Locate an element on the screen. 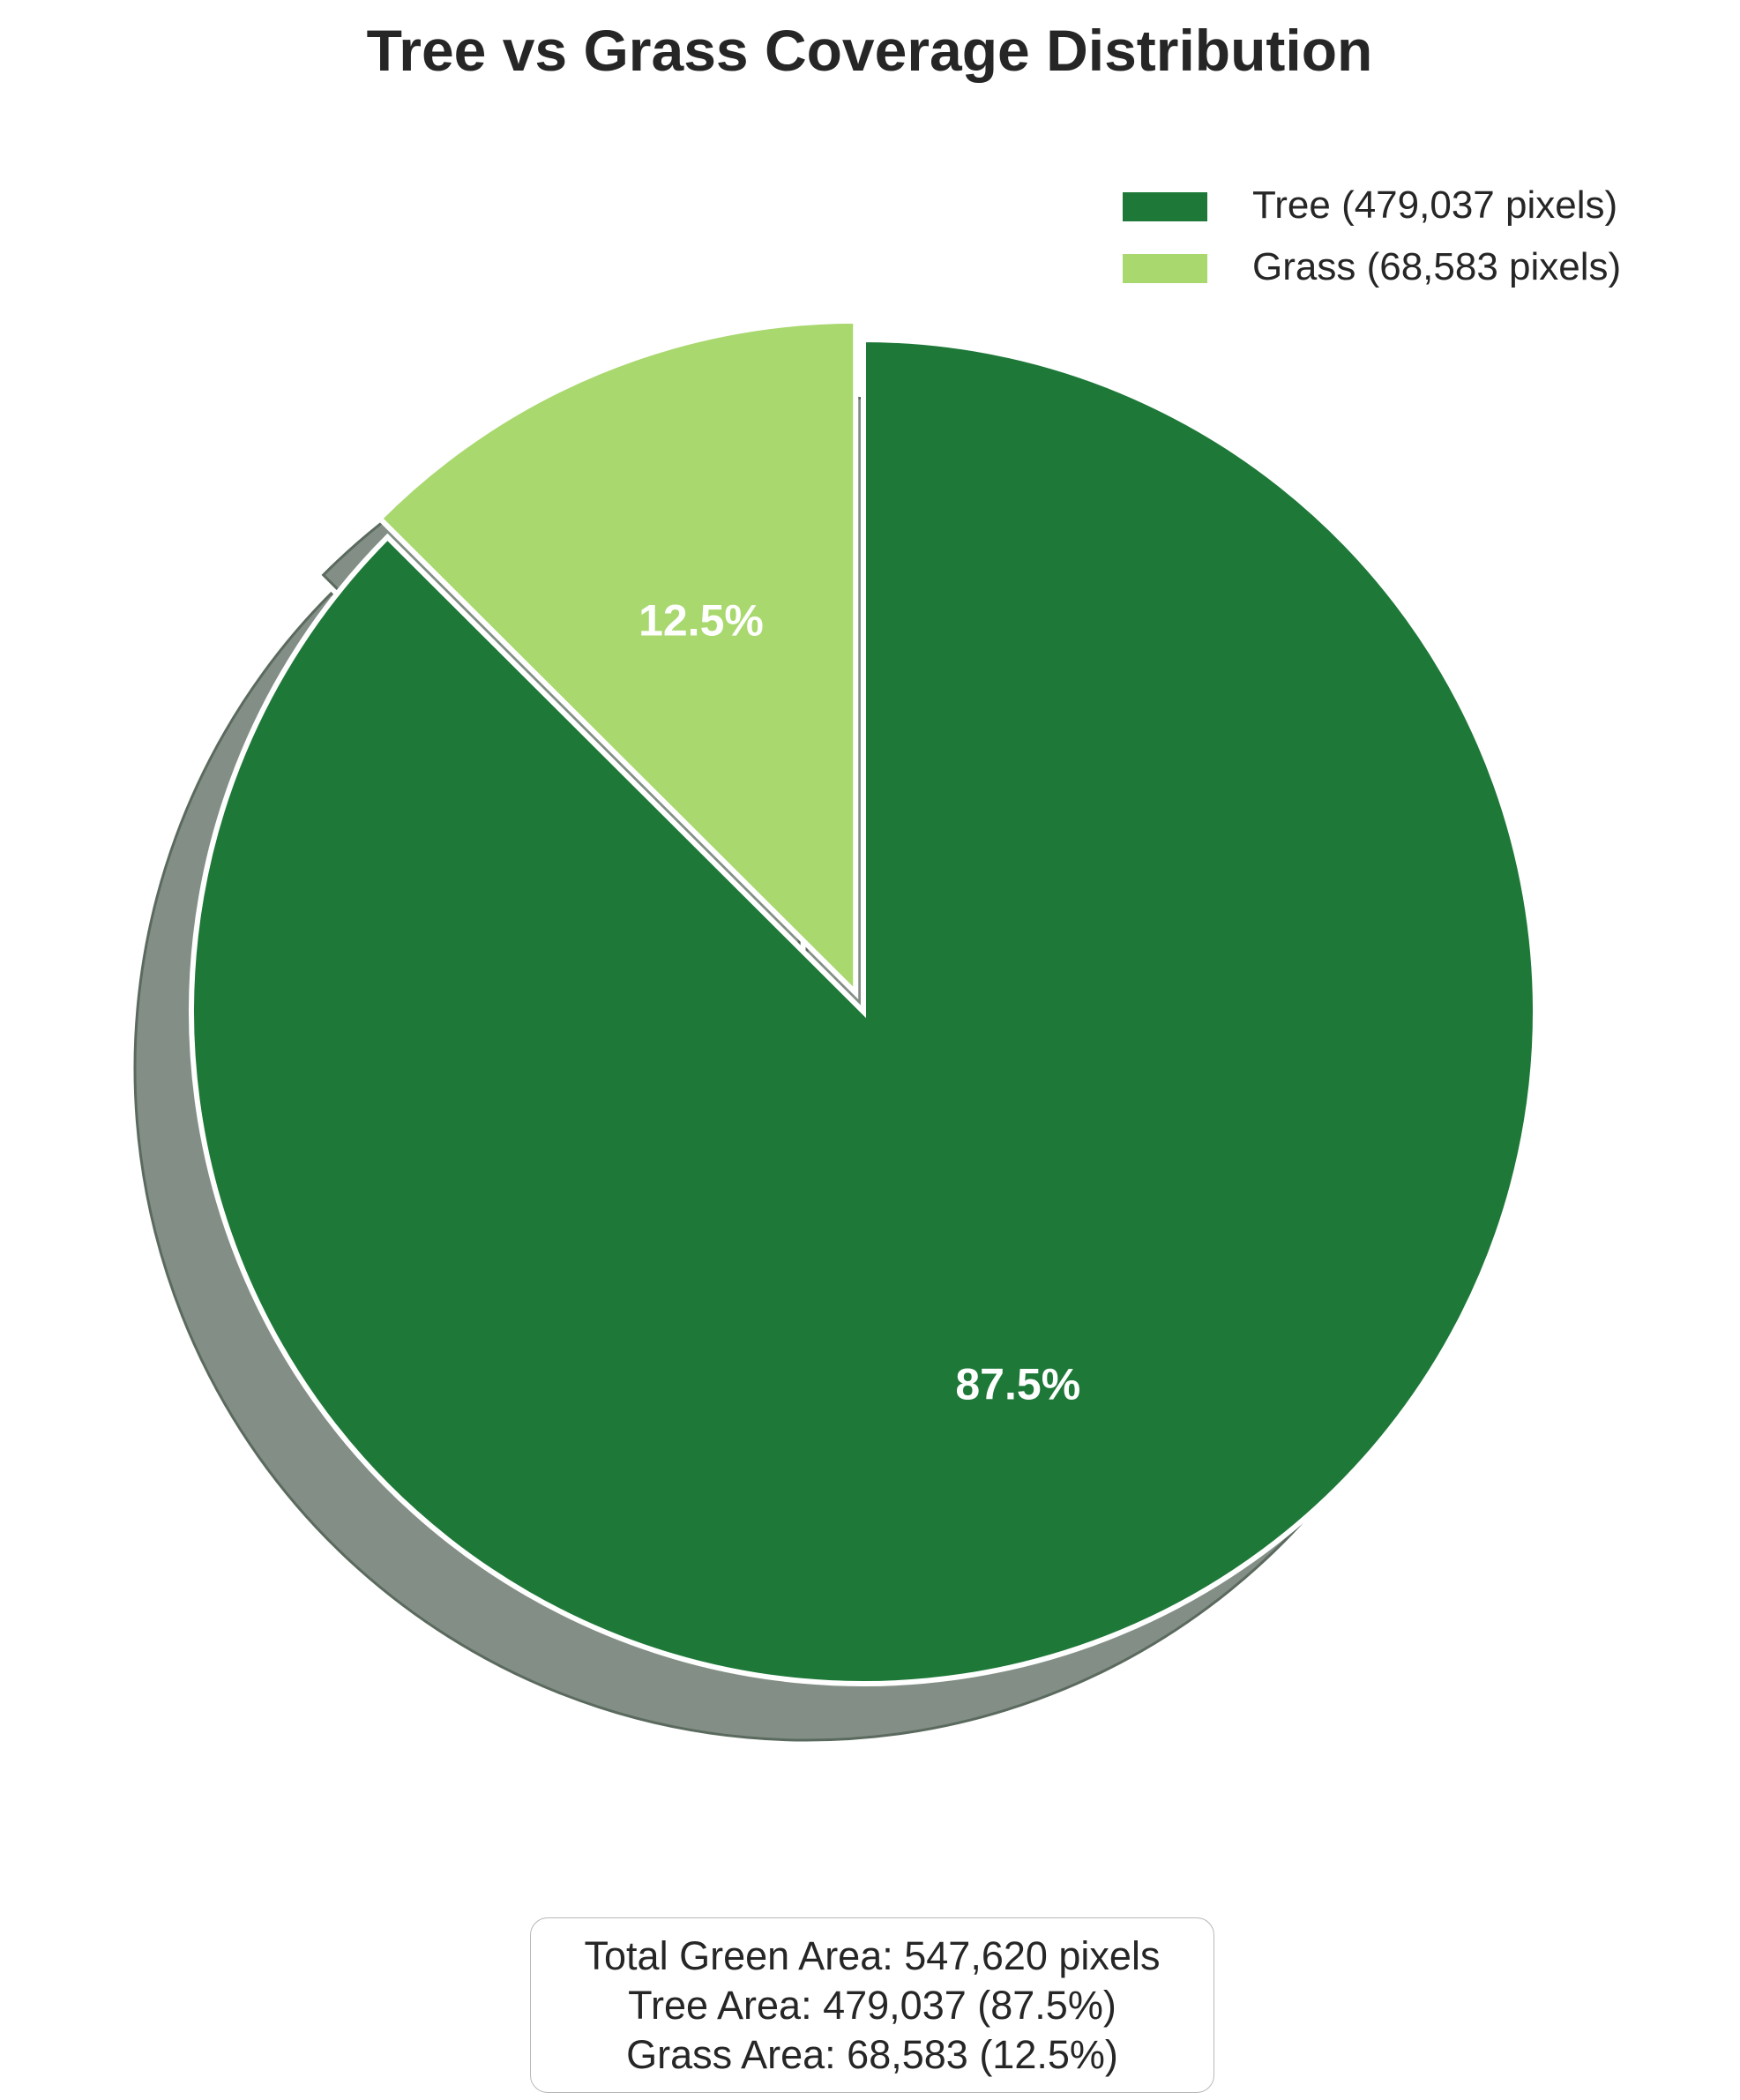  legend-label-tree: Tree (479,037 pixels) is located at coordinates (1434, 205).